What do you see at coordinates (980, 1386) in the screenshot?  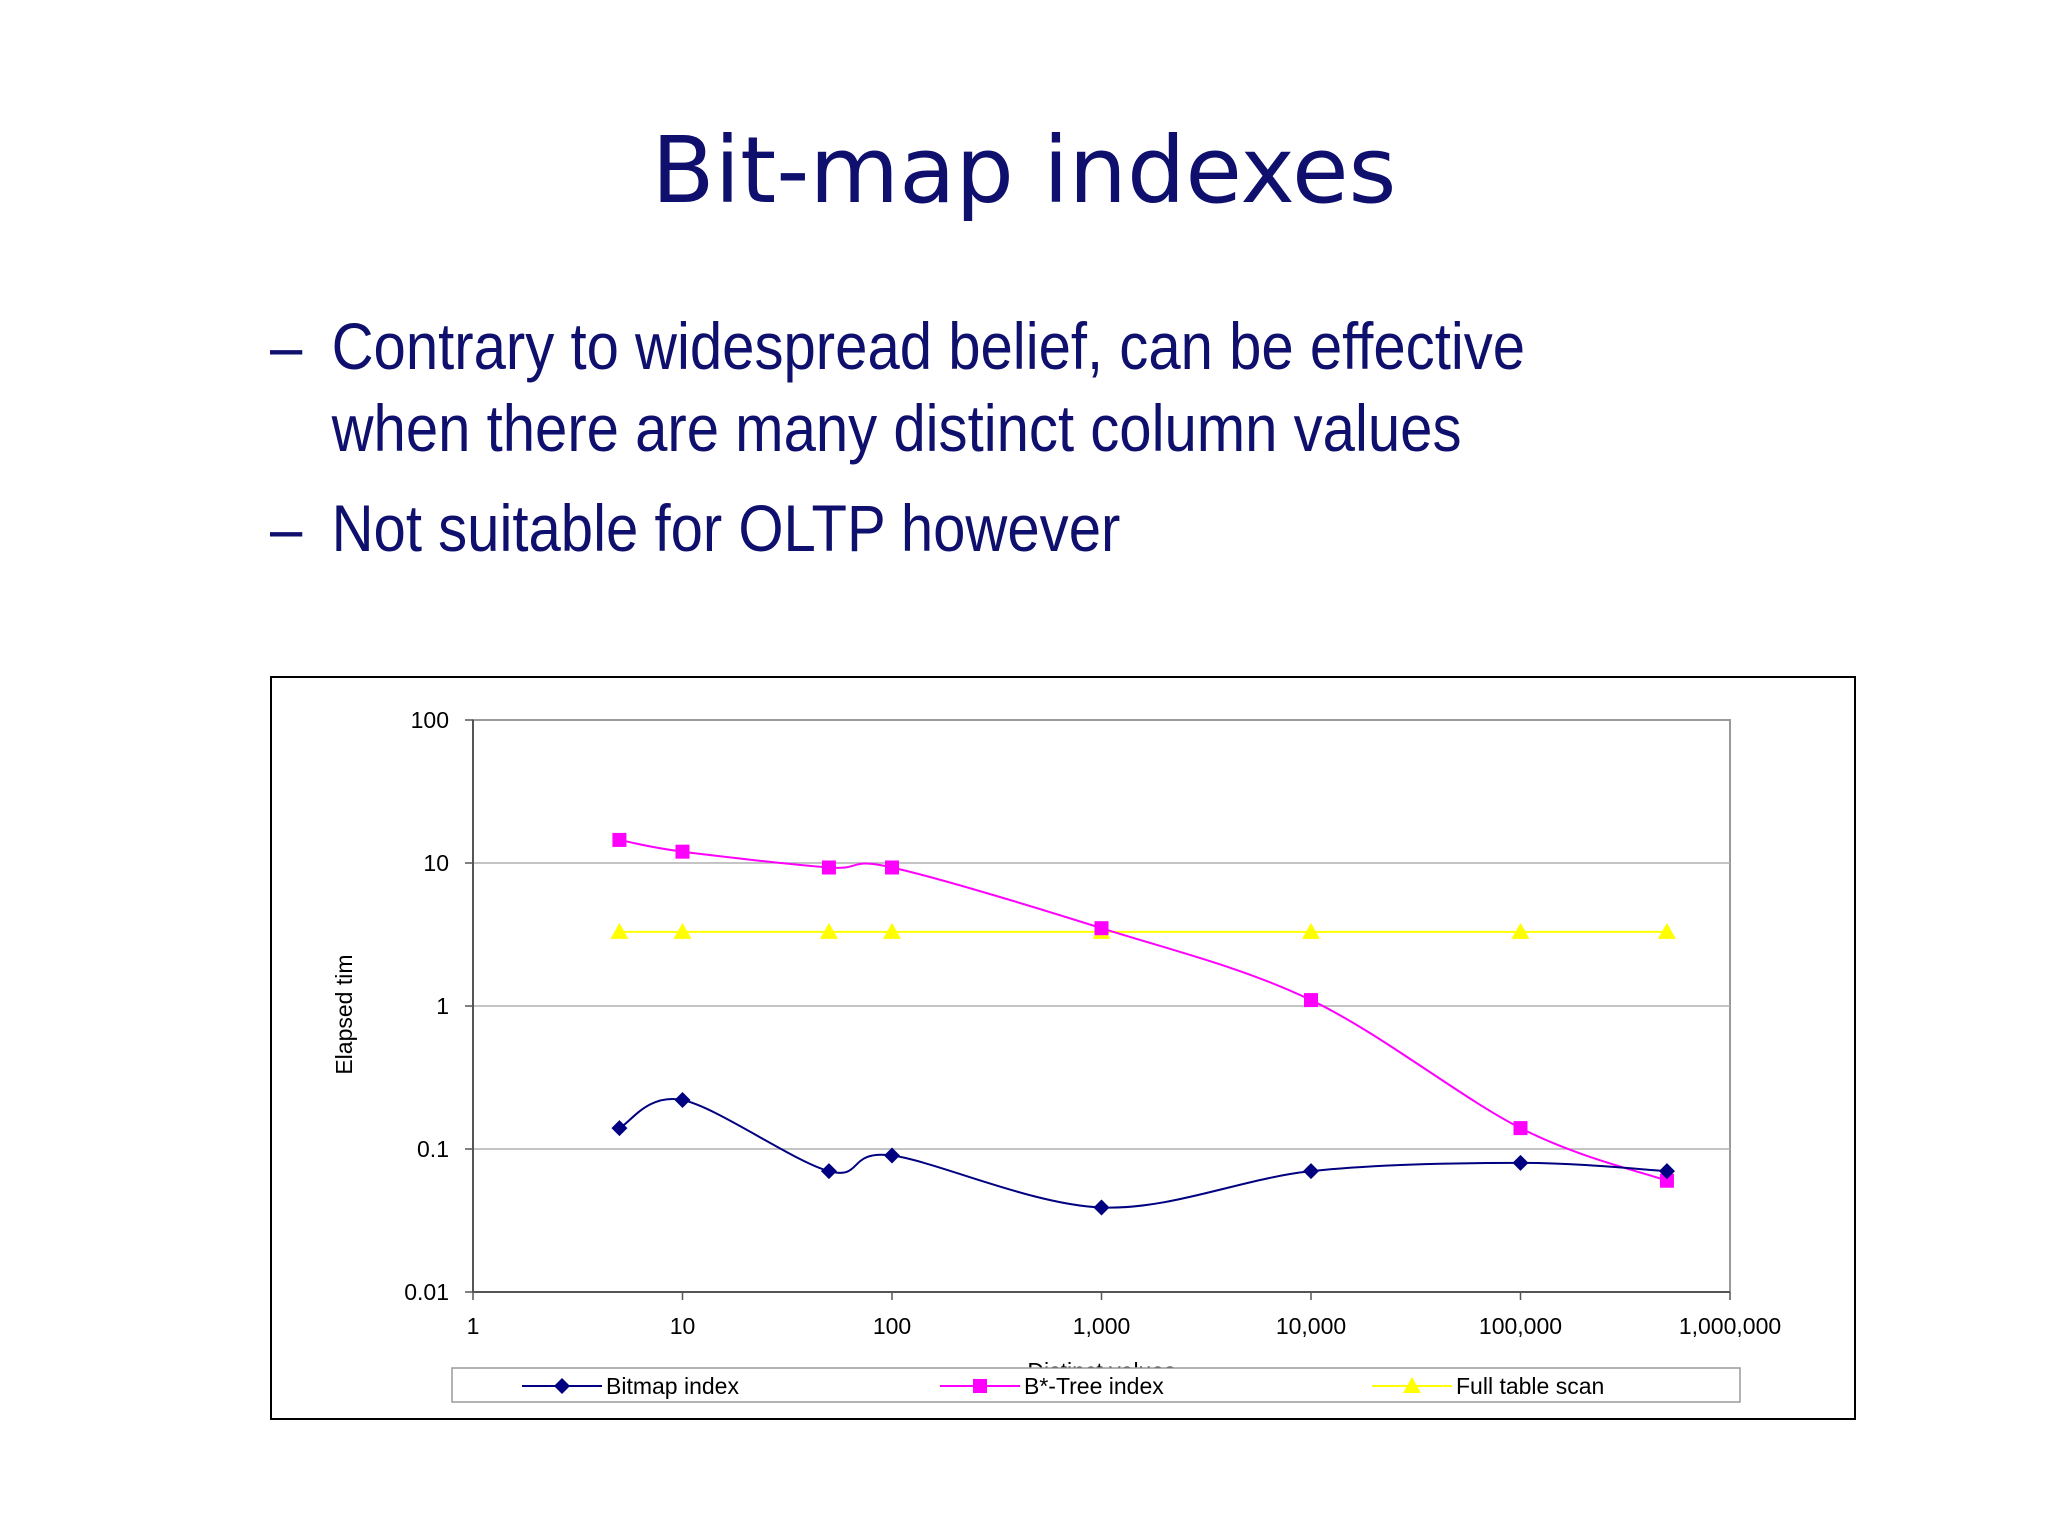 I see `b-tree-index-legend-marker` at bounding box center [980, 1386].